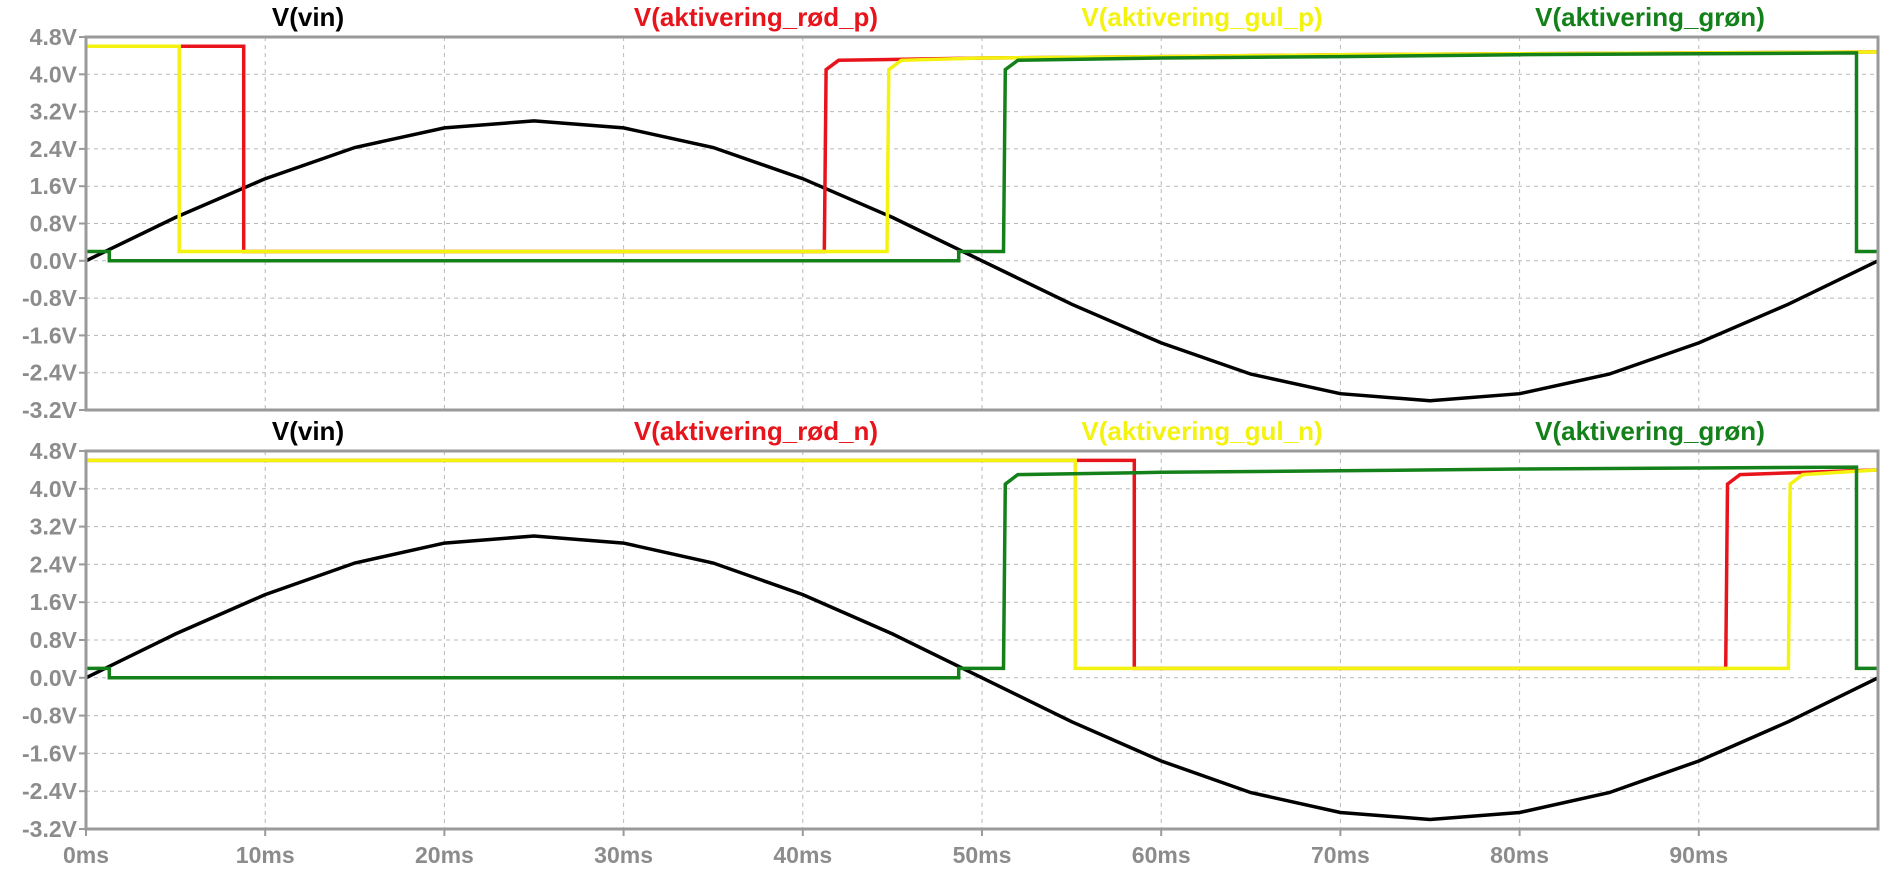  I want to click on x-tick-label: 40ms, so click(802, 855).